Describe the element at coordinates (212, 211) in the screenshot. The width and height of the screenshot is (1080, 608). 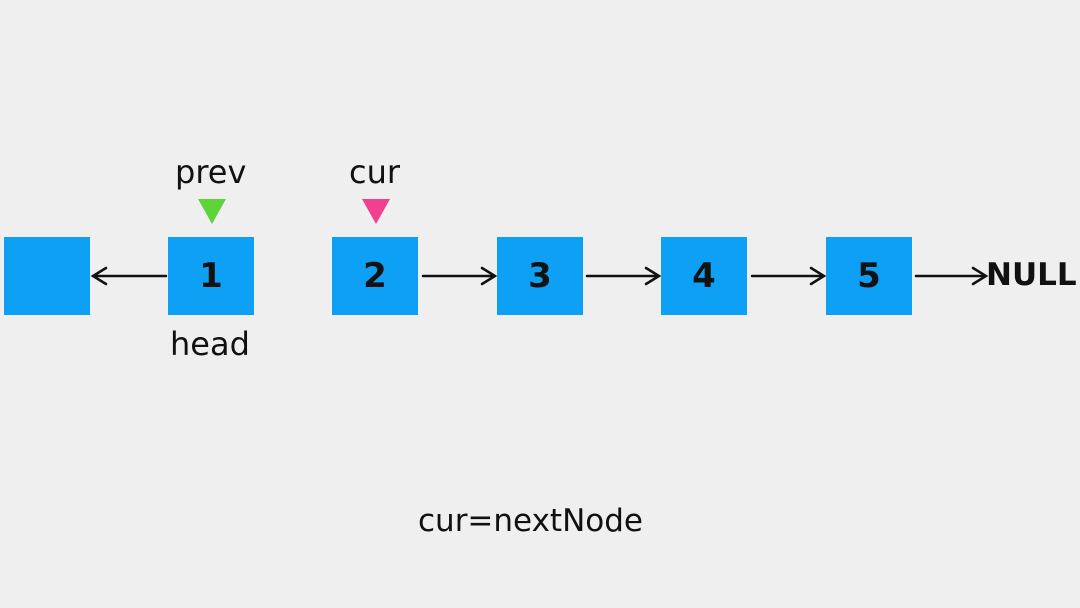
I see `prev-marker-icon` at that location.